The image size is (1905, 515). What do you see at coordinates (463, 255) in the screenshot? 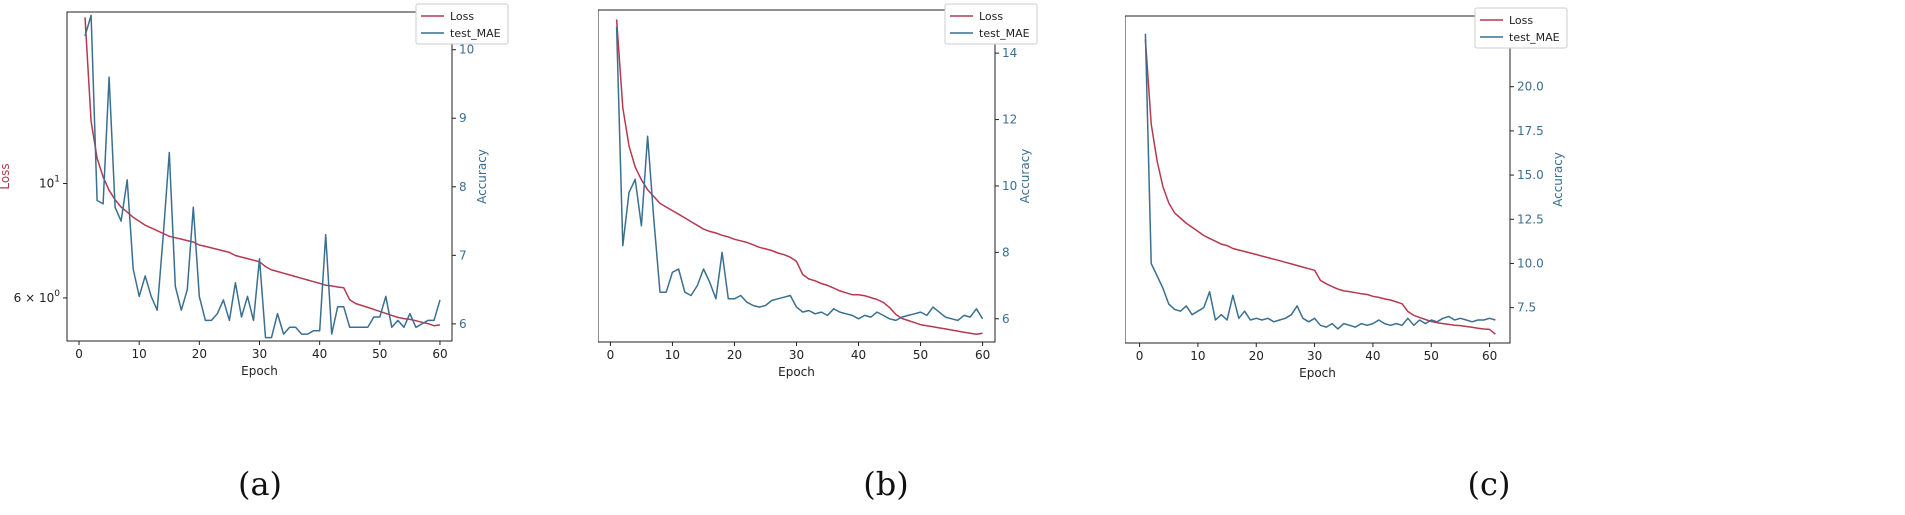
I see `y-right-tick-label: 7` at bounding box center [463, 255].